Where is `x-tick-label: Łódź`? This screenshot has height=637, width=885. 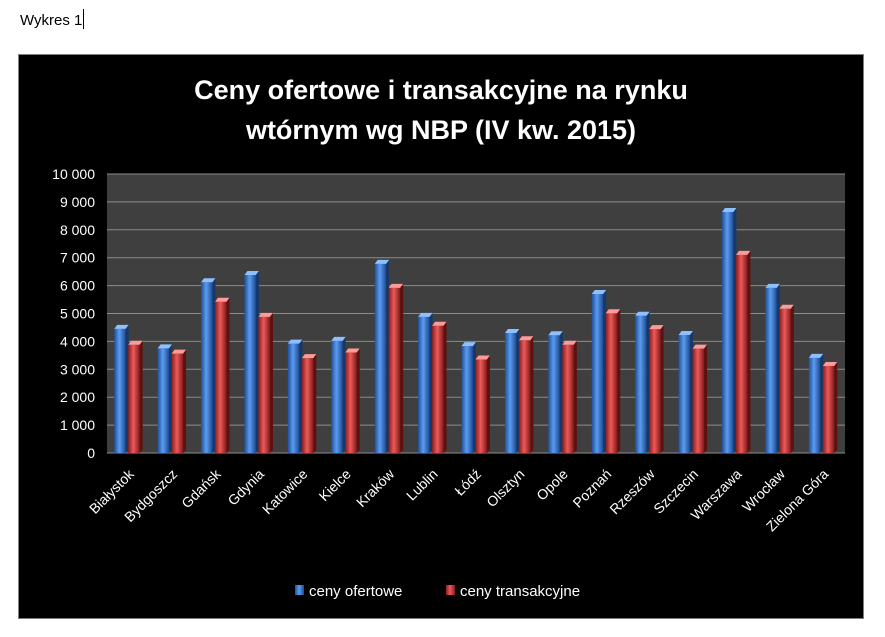
x-tick-label: Łódź is located at coordinates (467, 482).